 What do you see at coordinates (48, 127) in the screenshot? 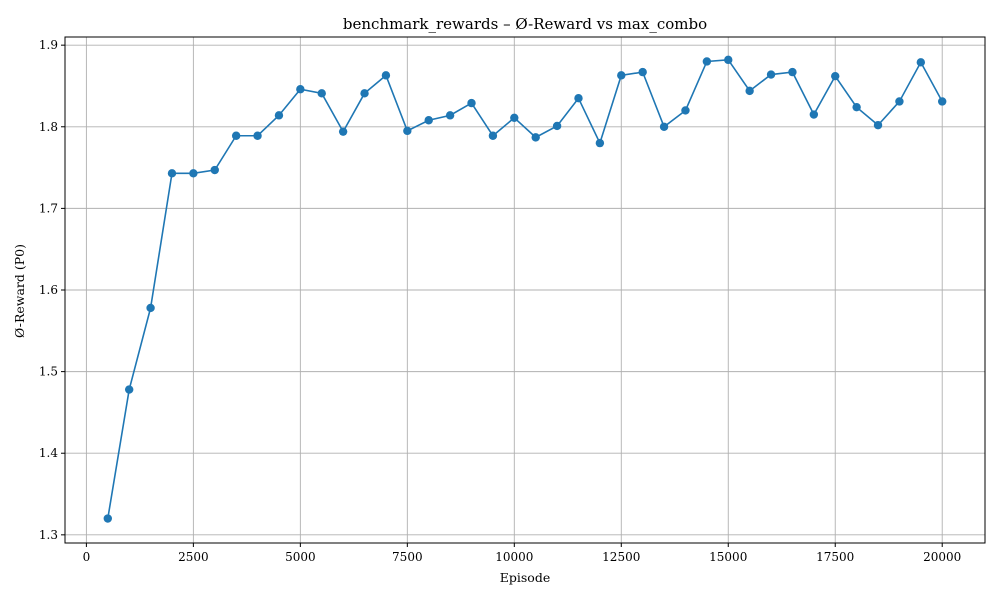
I see `y-tick-label: 1.8` at bounding box center [48, 127].